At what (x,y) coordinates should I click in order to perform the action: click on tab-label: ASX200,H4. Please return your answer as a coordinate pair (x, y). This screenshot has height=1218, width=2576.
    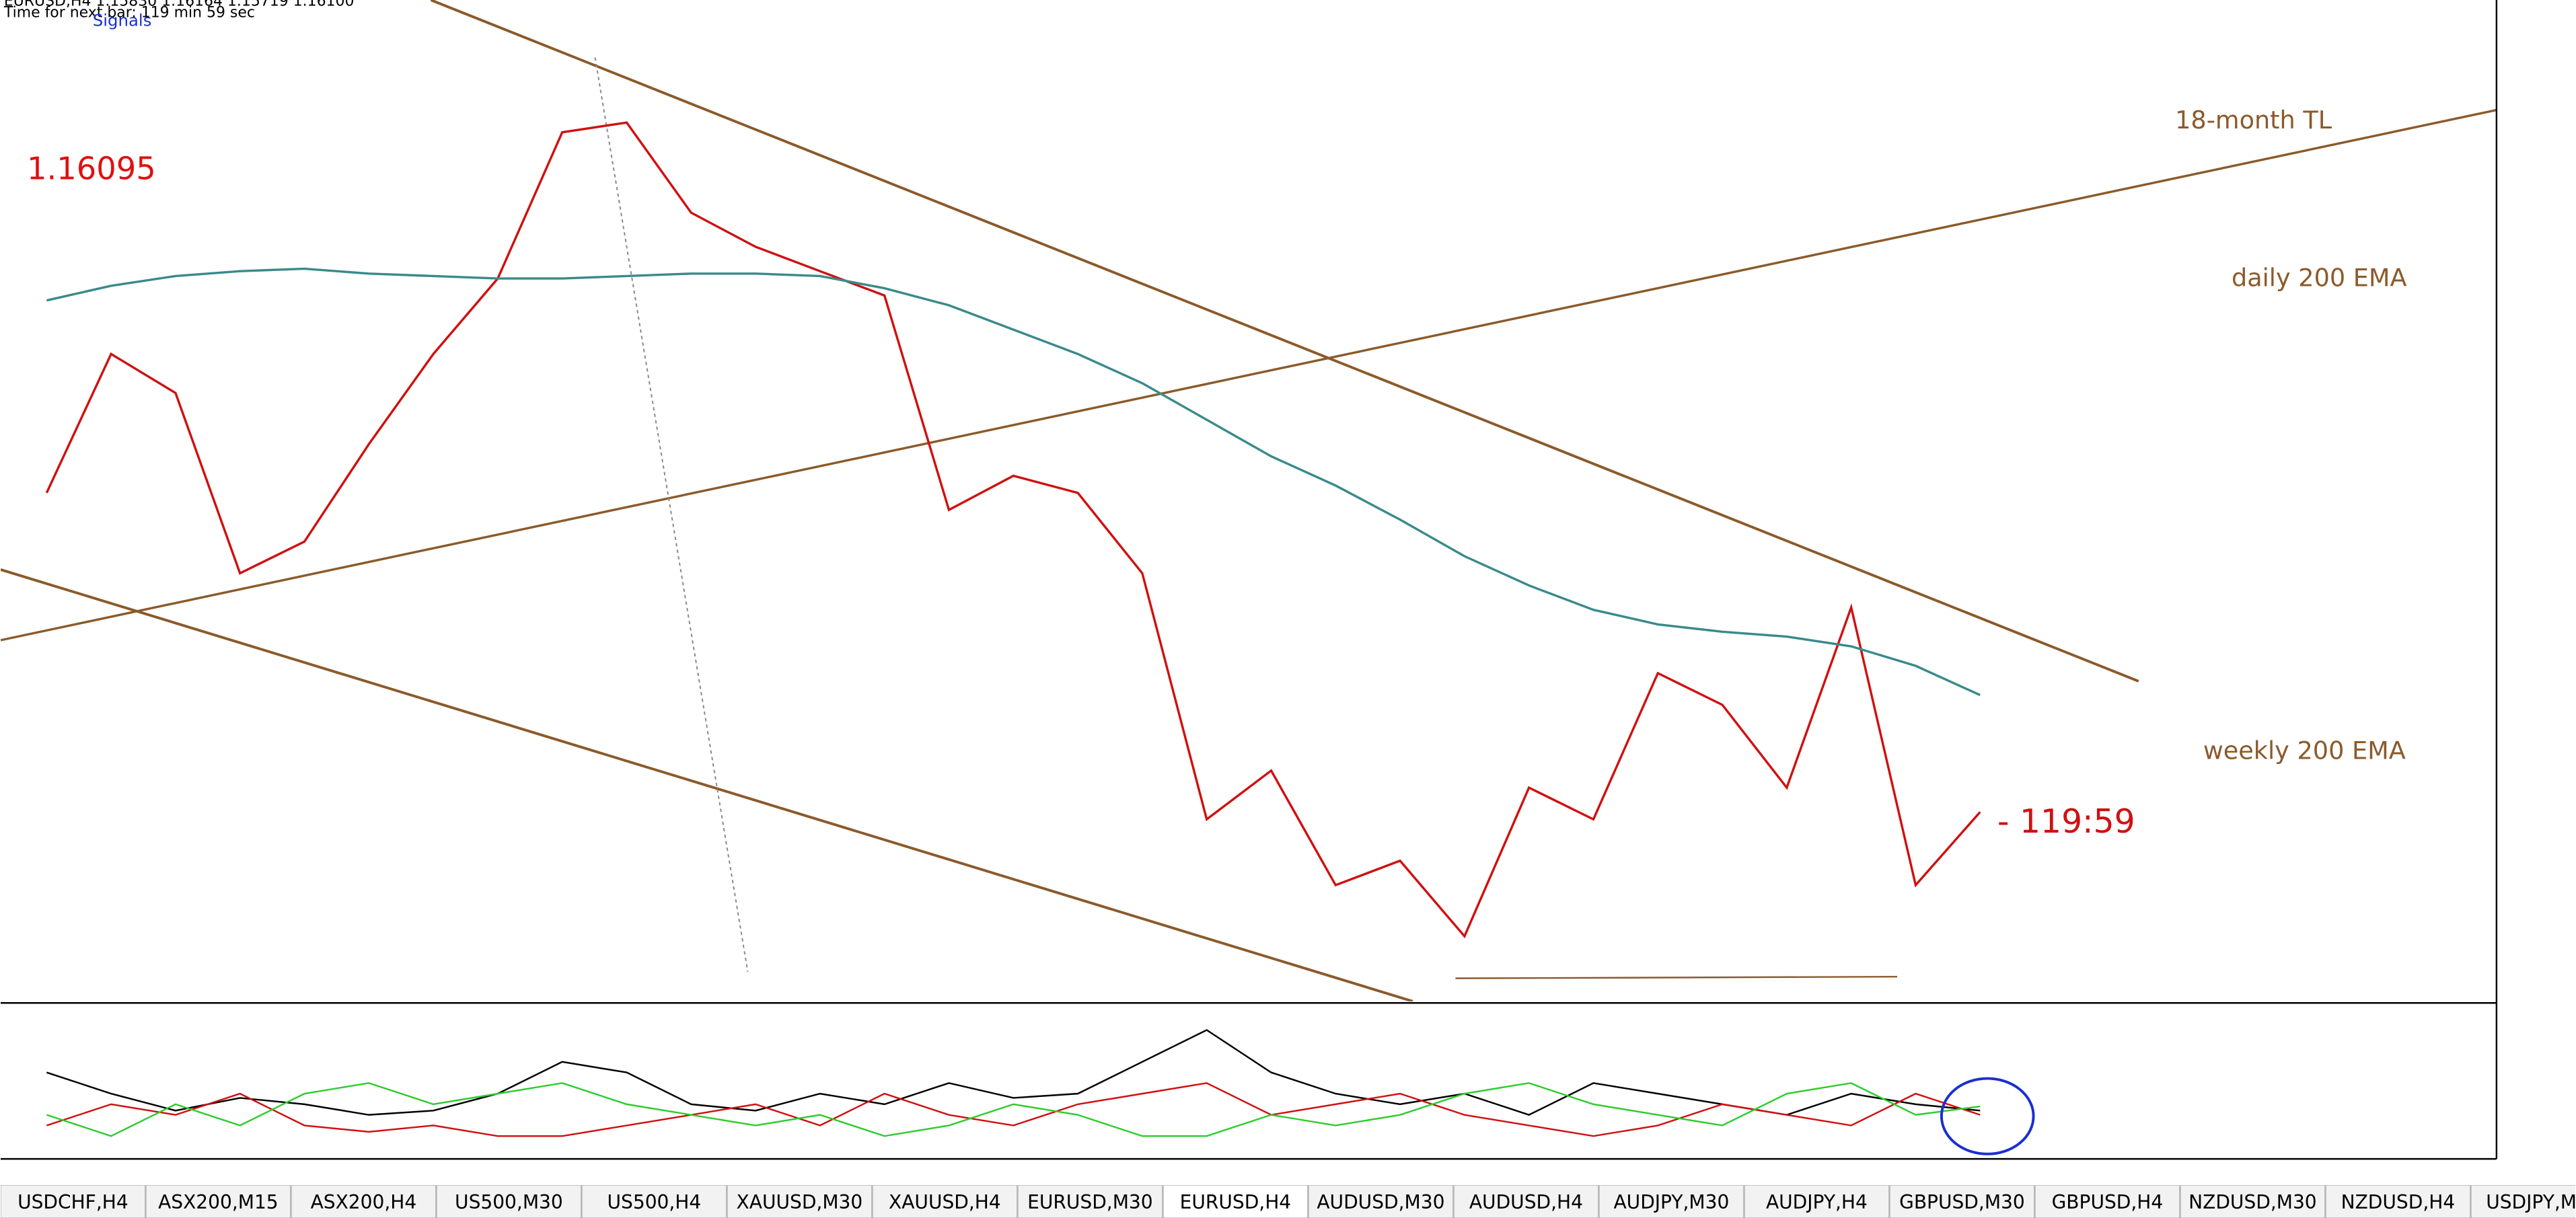
    Looking at the image, I should click on (364, 1202).